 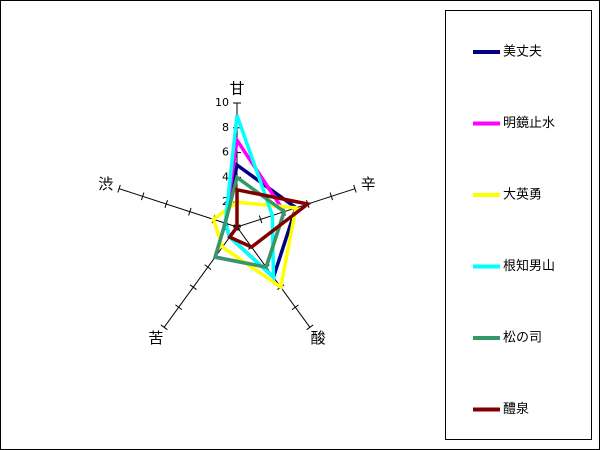 What do you see at coordinates (225, 176) in the screenshot?
I see `r-tick-label: 4` at bounding box center [225, 176].